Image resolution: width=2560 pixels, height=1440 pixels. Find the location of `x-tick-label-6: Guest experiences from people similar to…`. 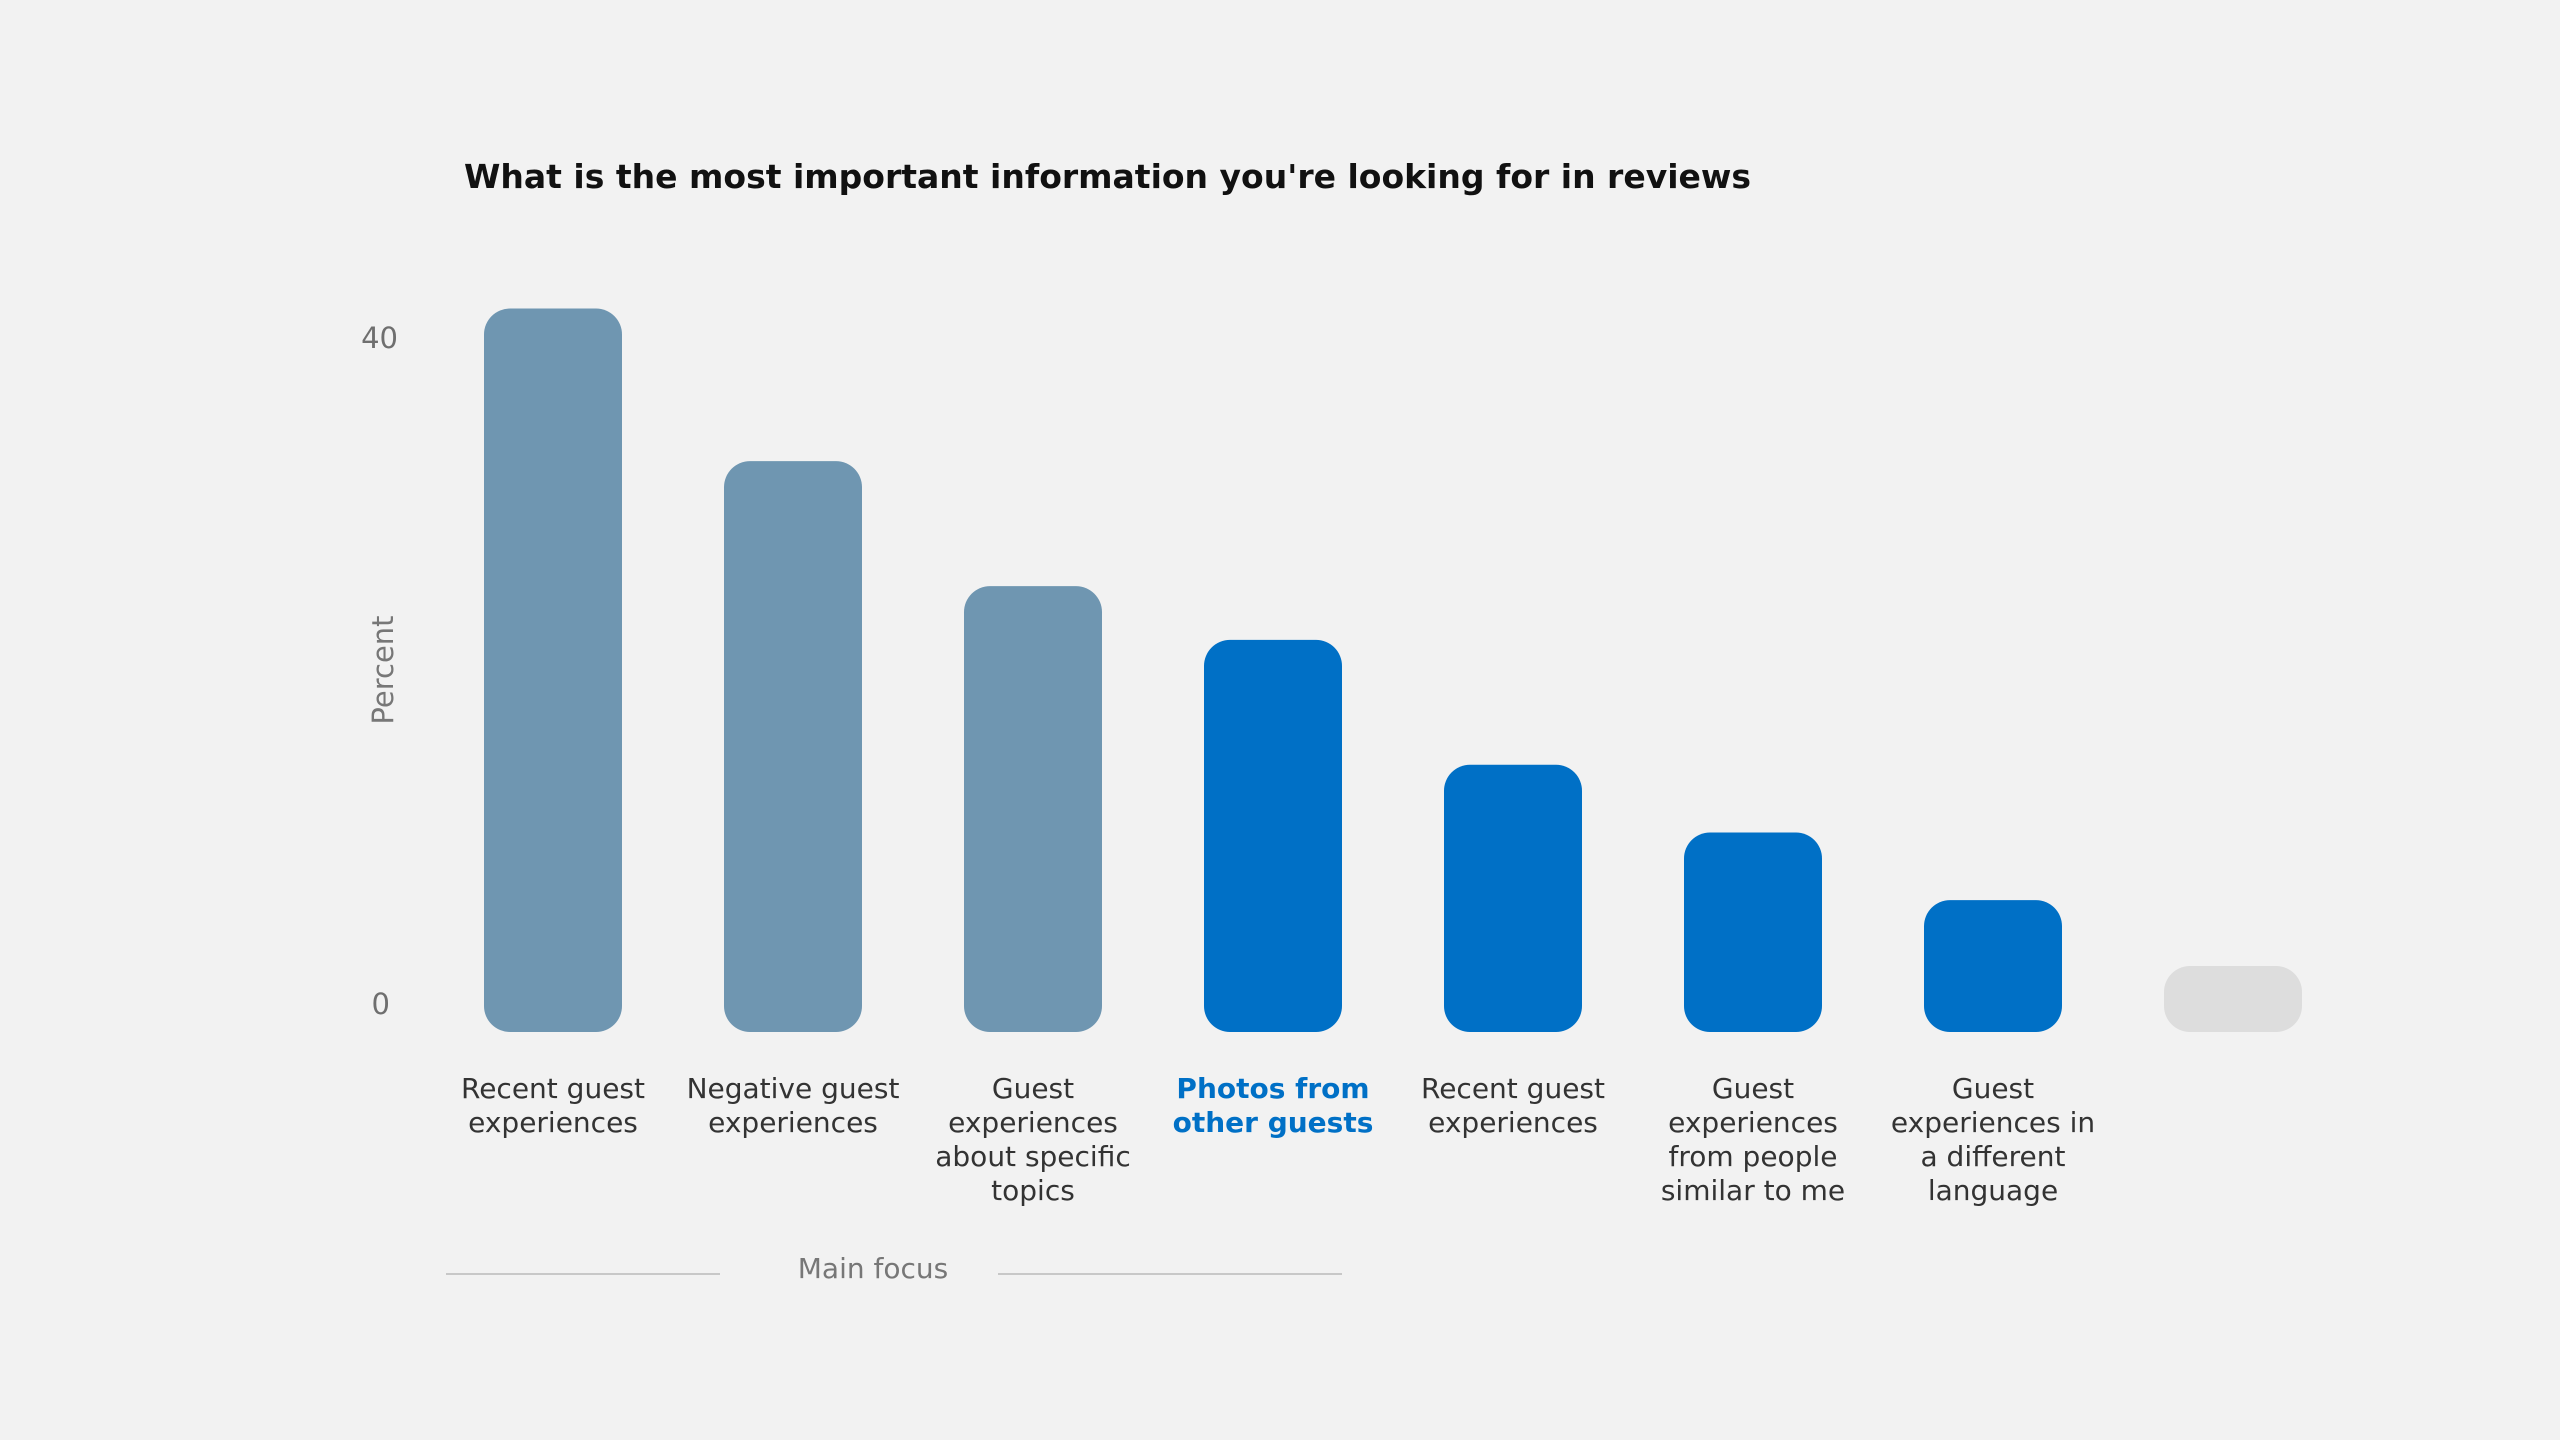

x-tick-label-6: Guest experiences from people similar to… is located at coordinates (1753, 1139).